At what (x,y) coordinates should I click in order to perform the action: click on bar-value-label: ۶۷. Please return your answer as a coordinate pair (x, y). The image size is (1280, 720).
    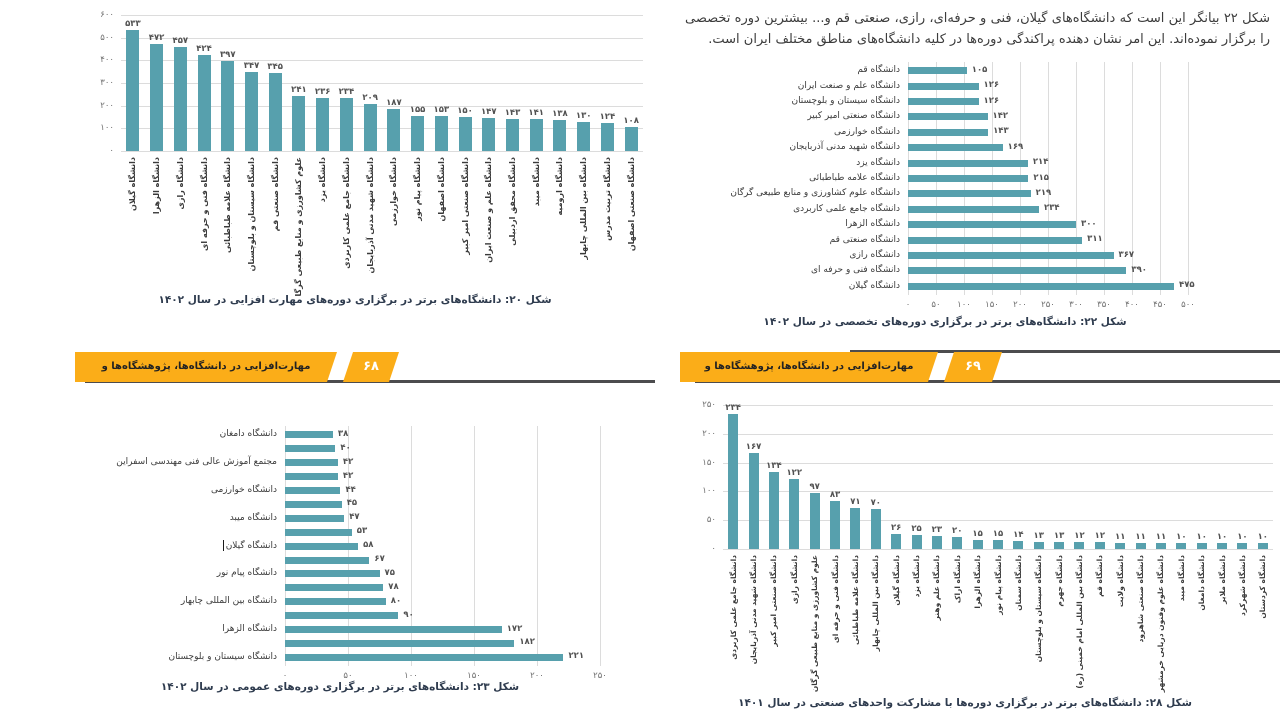
    Looking at the image, I should click on (379, 559).